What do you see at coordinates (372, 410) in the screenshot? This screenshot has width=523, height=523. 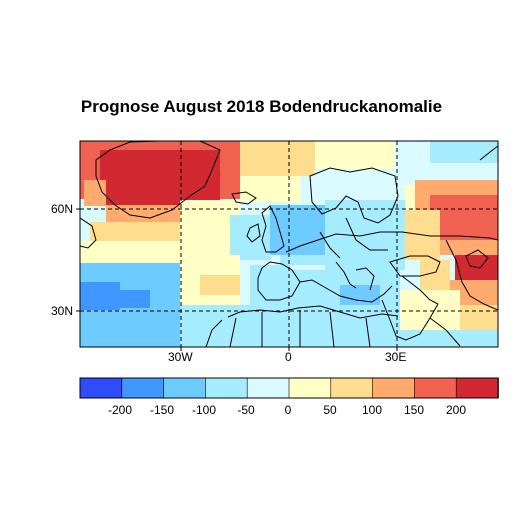 I see `colorbar-tick-label: 100` at bounding box center [372, 410].